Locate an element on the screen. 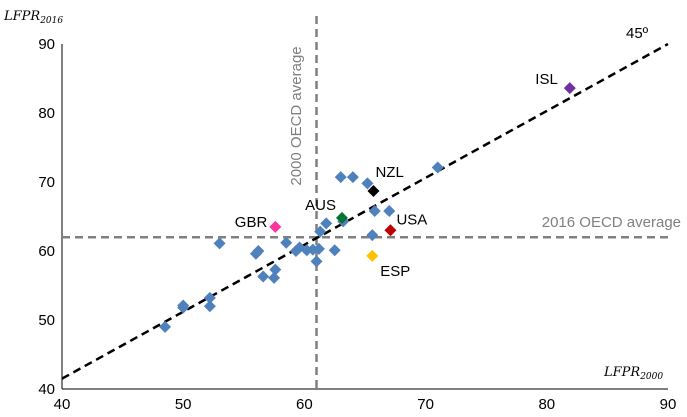 The width and height of the screenshot is (687, 417). y-tick-labels: 40 50 60 70 80 90 is located at coordinates (46, 217).